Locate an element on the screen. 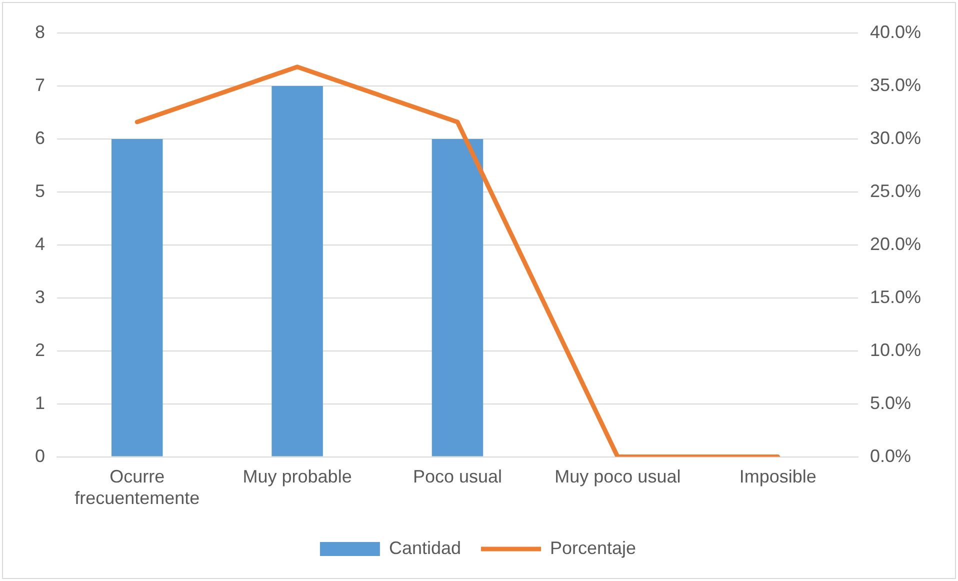 The image size is (958, 581). x-tick-label: Ocurre frecuentemente is located at coordinates (137, 487).